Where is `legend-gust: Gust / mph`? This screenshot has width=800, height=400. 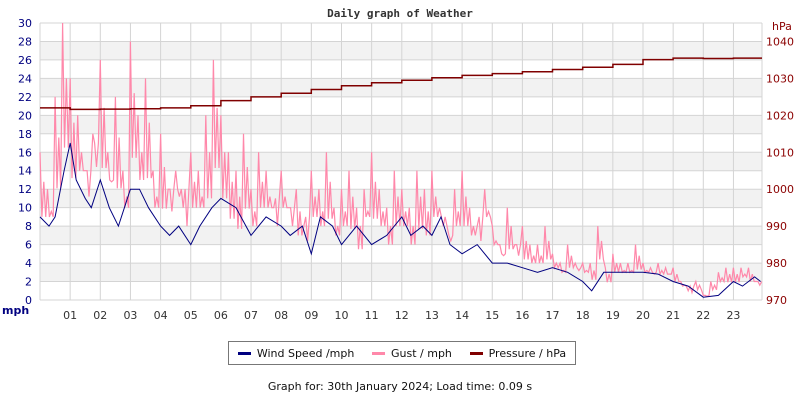
legend-gust: Gust / mph is located at coordinates (412, 353).